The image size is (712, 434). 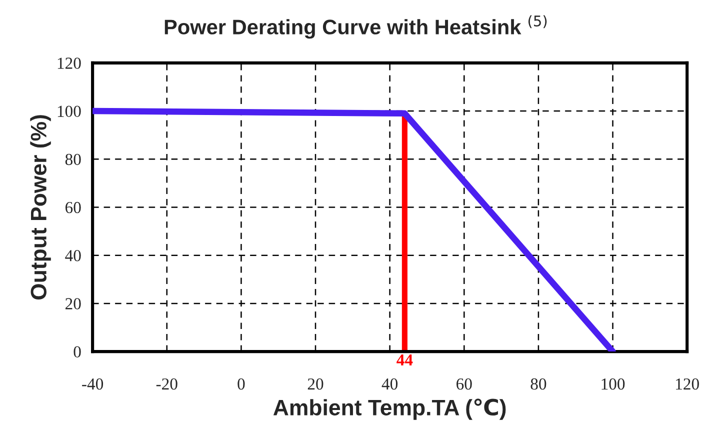 What do you see at coordinates (687, 384) in the screenshot?
I see `x-tick-label: 120` at bounding box center [687, 384].